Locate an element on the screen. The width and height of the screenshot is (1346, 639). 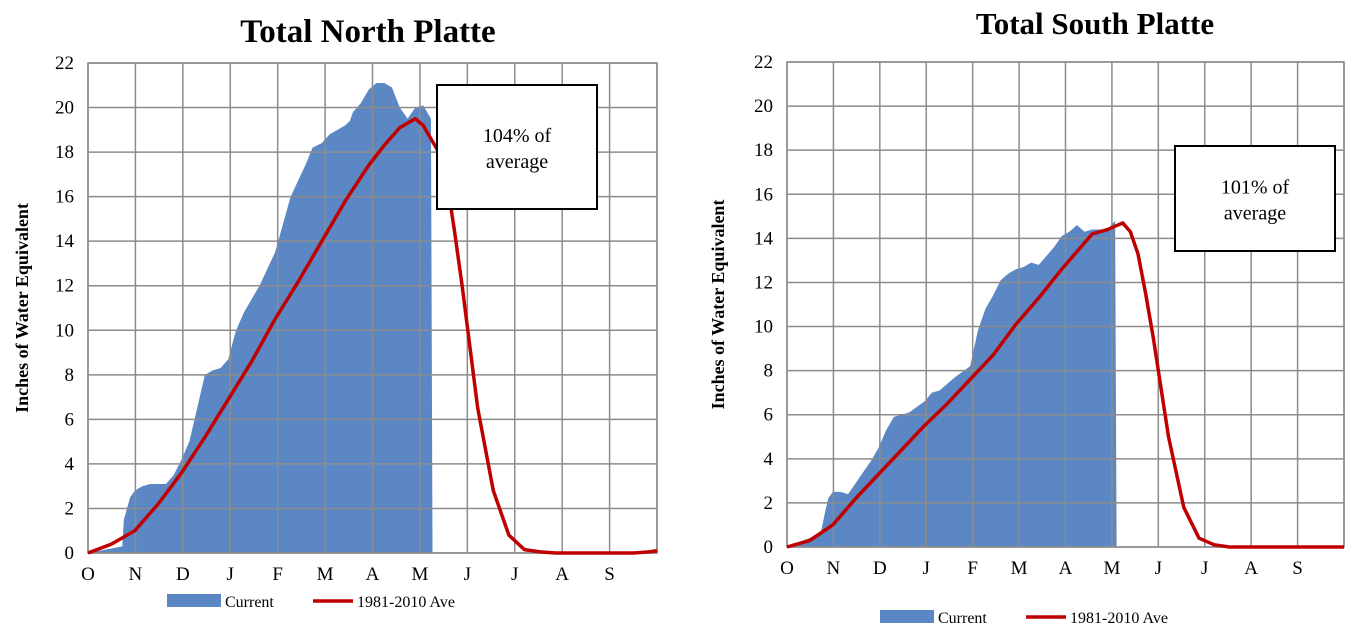
chart-title: Total South Platte is located at coordinates (1095, 23).